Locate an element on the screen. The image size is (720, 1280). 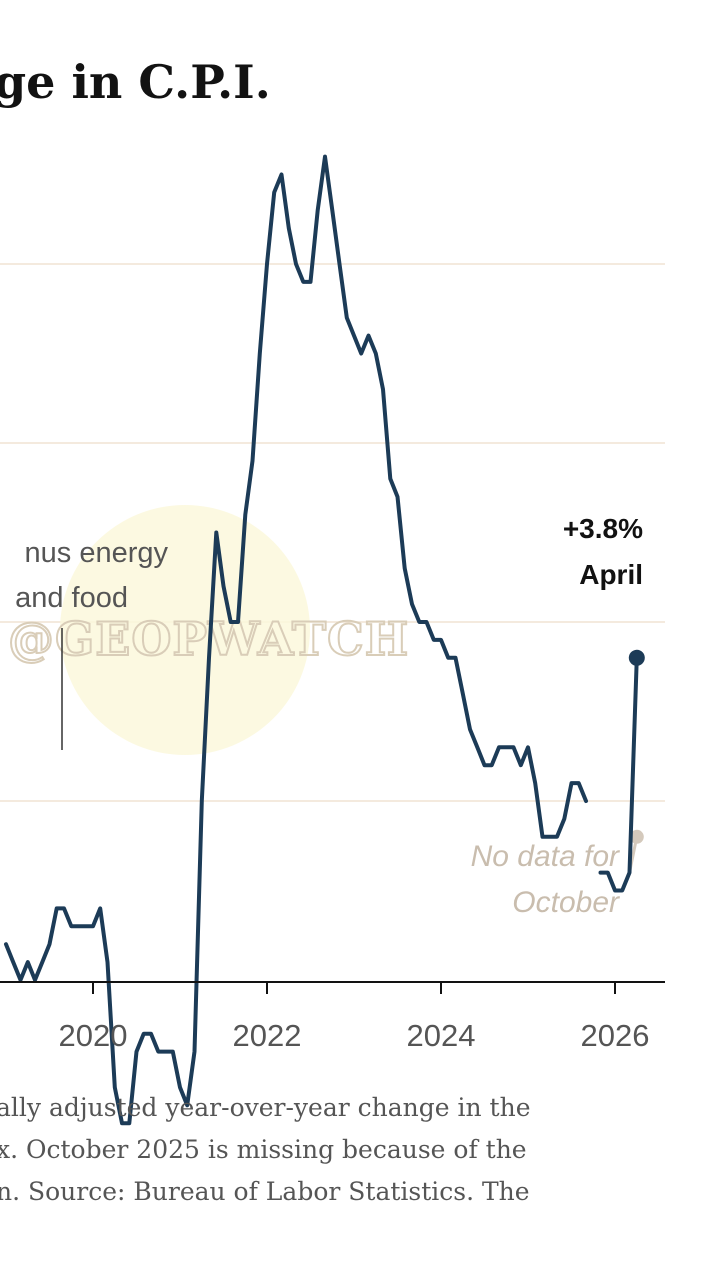
headline-cpi-line-segment is located at coordinates (618, 774).